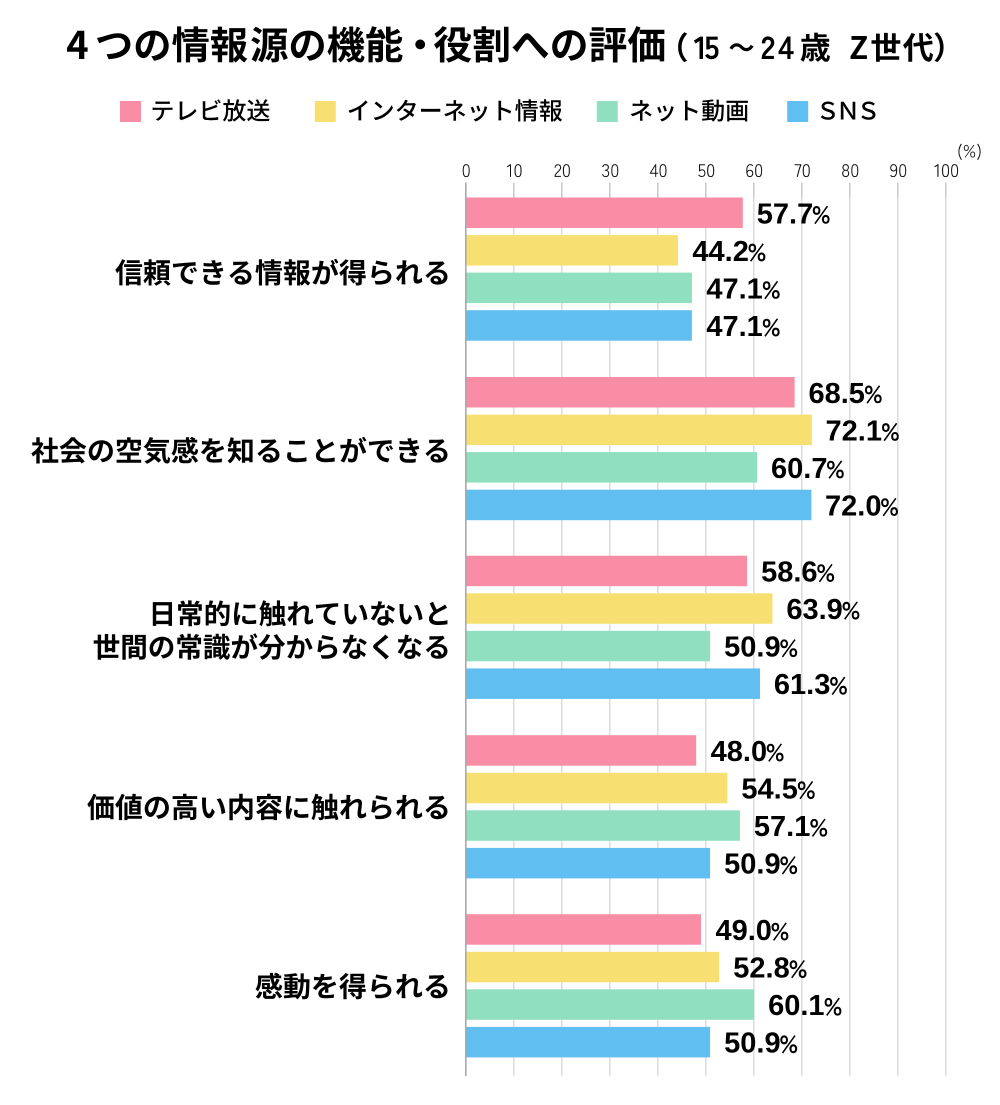  What do you see at coordinates (782, 827) in the screenshot?
I see `svg-text: 57.1` at bounding box center [782, 827].